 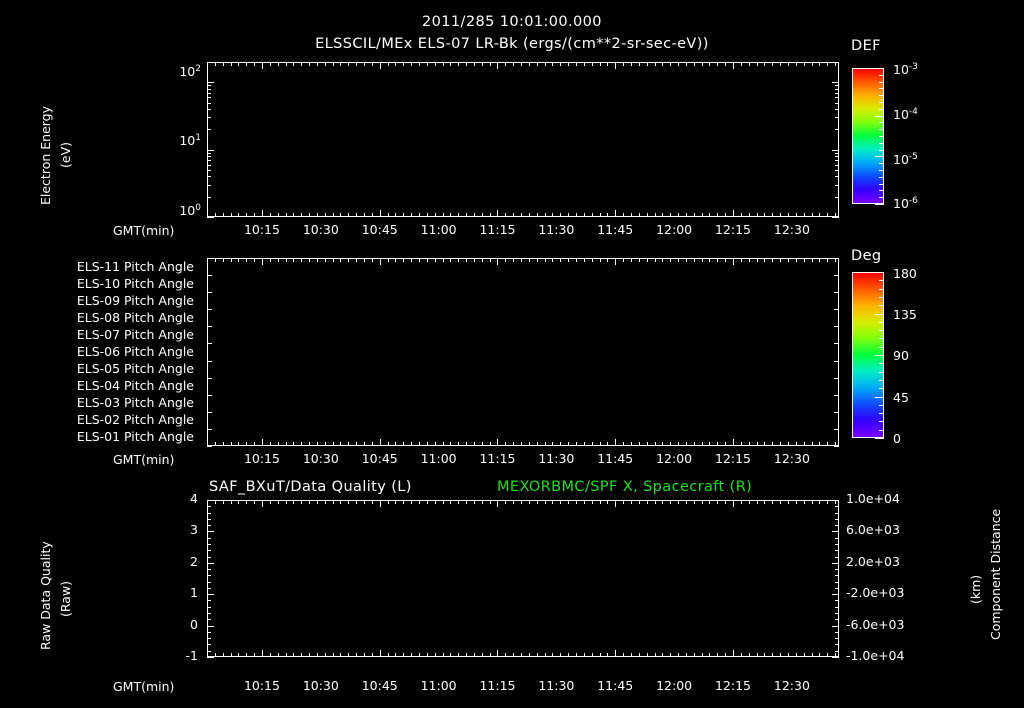 I want to click on panel-top, so click(x=523, y=140).